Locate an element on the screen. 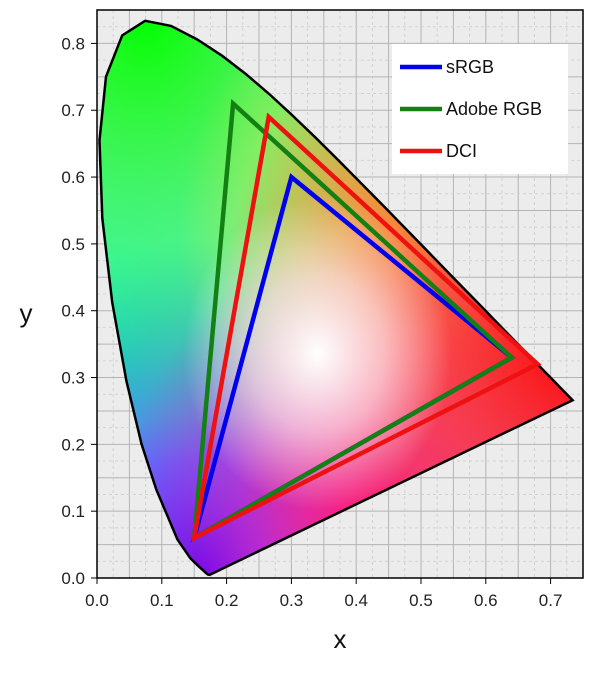 This screenshot has height=677, width=604. y-tick-label: 0.7 is located at coordinates (73, 110).